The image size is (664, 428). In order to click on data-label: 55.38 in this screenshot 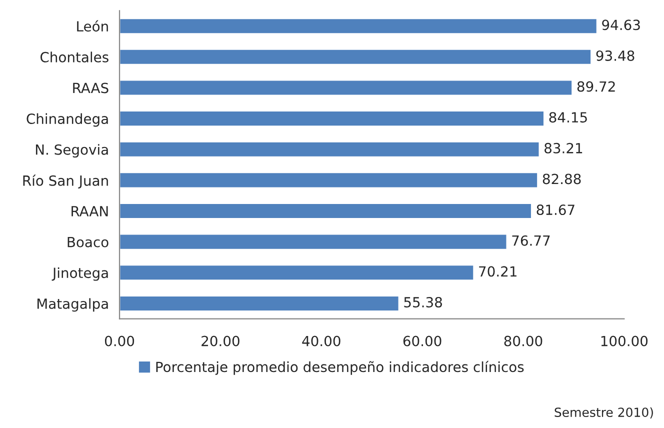, I will do `click(423, 302)`.